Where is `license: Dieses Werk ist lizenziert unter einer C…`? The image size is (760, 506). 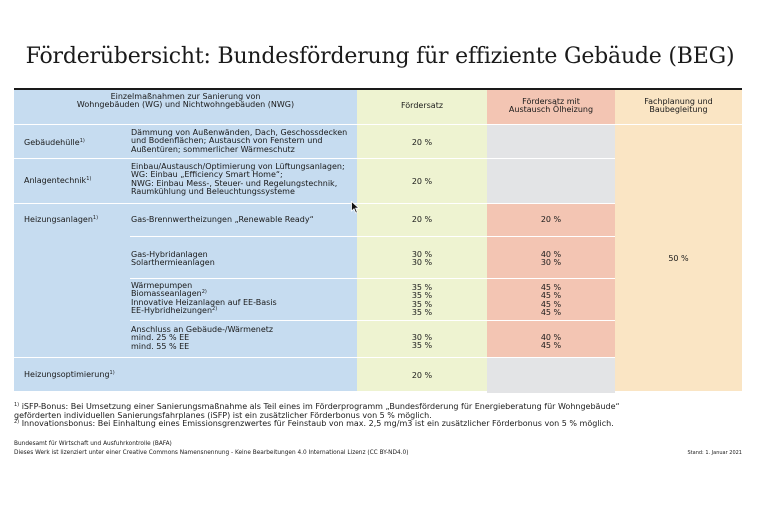 license: Dieses Werk ist lizenziert unter einer C… is located at coordinates (211, 453).